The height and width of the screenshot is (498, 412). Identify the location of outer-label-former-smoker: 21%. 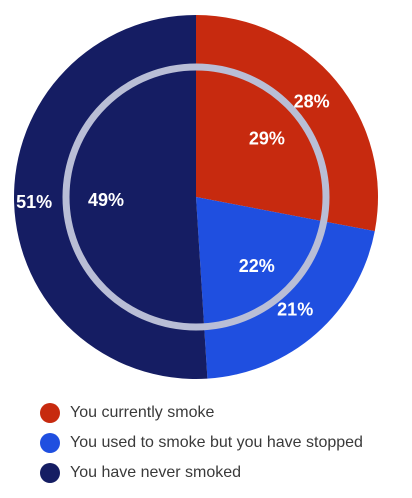
(295, 310).